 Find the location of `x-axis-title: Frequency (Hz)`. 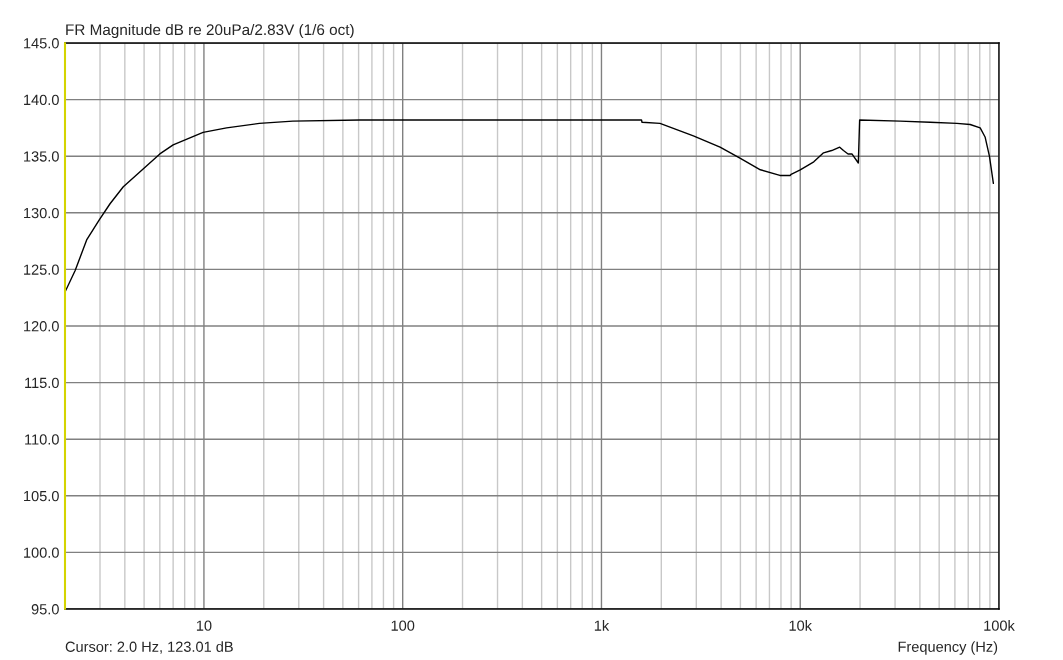

x-axis-title: Frequency (Hz) is located at coordinates (948, 648).